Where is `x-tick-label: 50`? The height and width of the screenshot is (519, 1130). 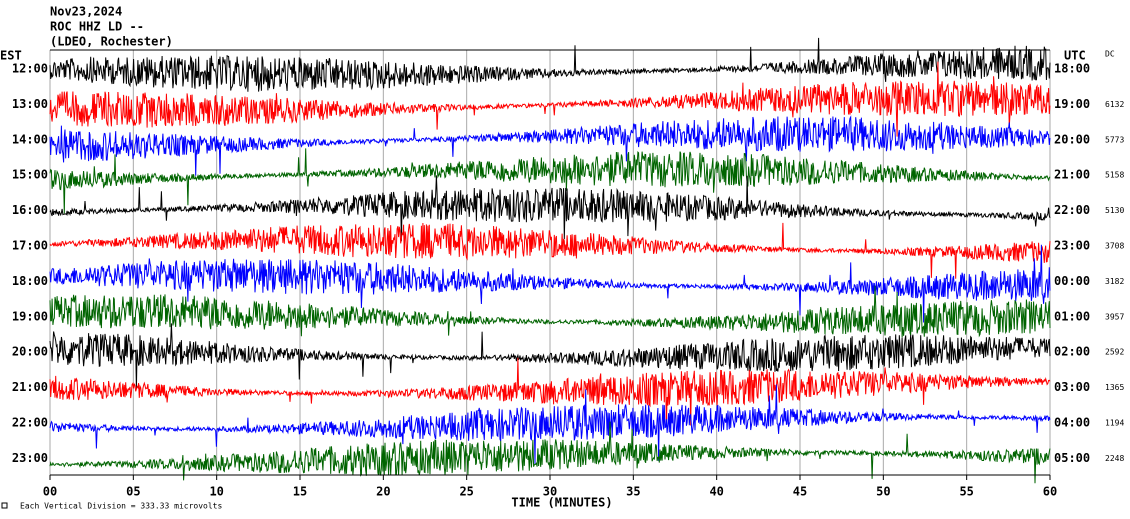
x-tick-label: 50 is located at coordinates (883, 492).